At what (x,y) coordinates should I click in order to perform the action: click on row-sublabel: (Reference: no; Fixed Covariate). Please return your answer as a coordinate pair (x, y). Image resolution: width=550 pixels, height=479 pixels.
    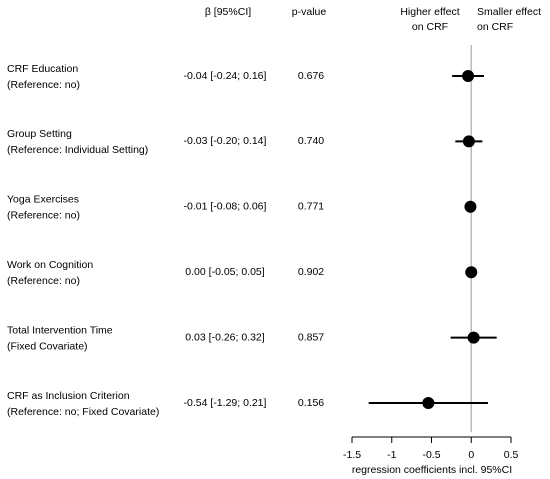
    Looking at the image, I should click on (83, 412).